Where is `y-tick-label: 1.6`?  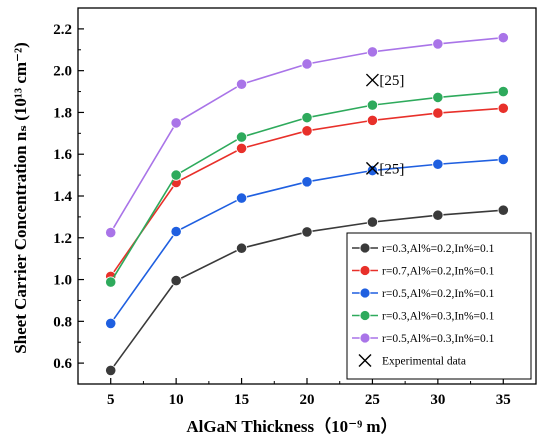 y-tick-label: 1.6 is located at coordinates (62, 155).